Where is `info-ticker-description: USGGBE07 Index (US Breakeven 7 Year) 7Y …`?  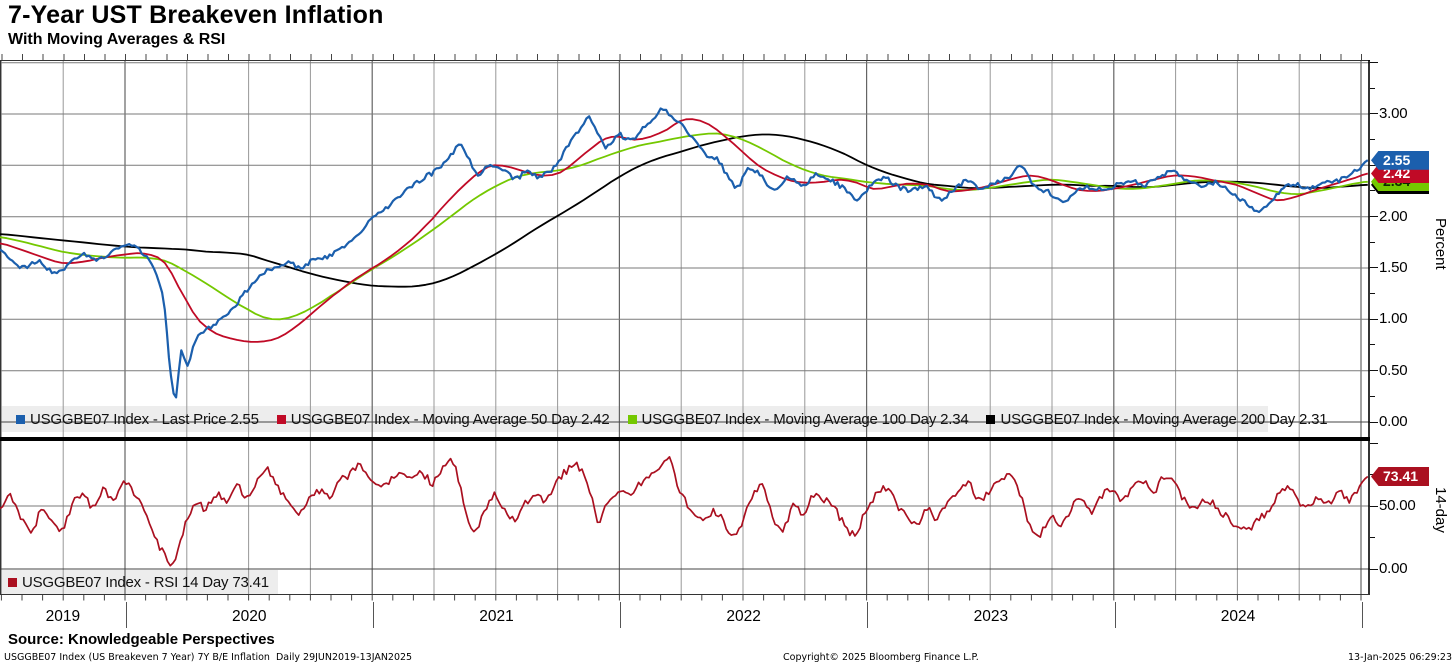 info-ticker-description: USGGBE07 Index (US Breakeven 7 Year) 7Y … is located at coordinates (208, 657).